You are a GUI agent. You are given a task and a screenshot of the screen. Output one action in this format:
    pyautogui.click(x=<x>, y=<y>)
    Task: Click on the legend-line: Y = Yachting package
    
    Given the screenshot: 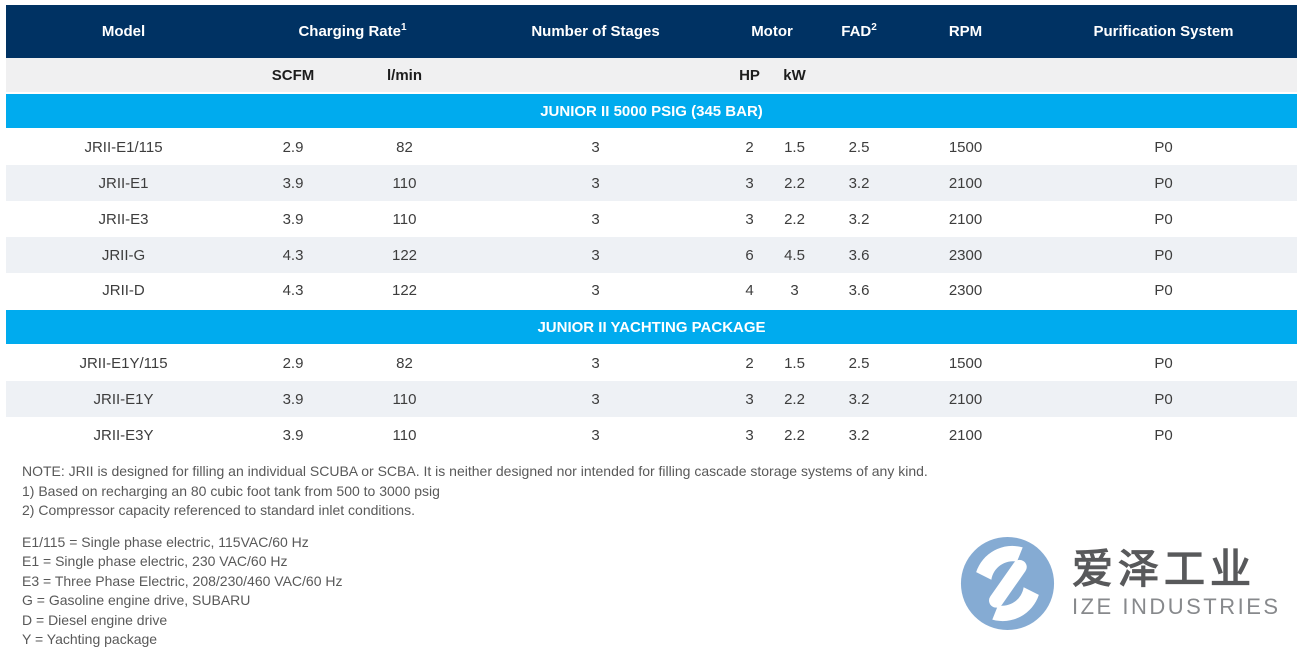 What is the action you would take?
    pyautogui.click(x=90, y=639)
    